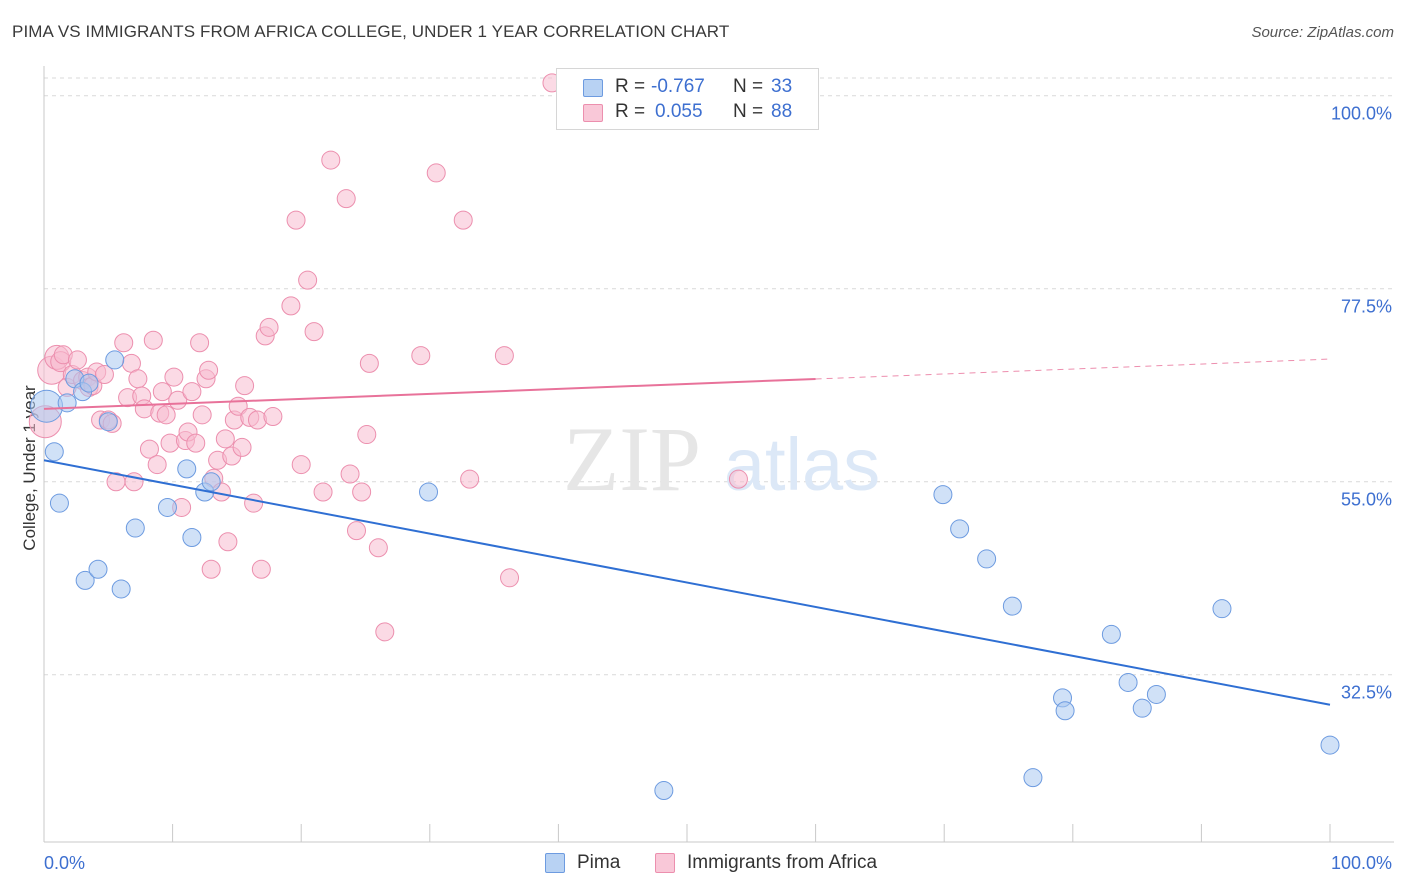 The image size is (1406, 892). Describe the element at coordinates (802, 464) in the screenshot. I see `watermark-atlas: atlas` at that location.